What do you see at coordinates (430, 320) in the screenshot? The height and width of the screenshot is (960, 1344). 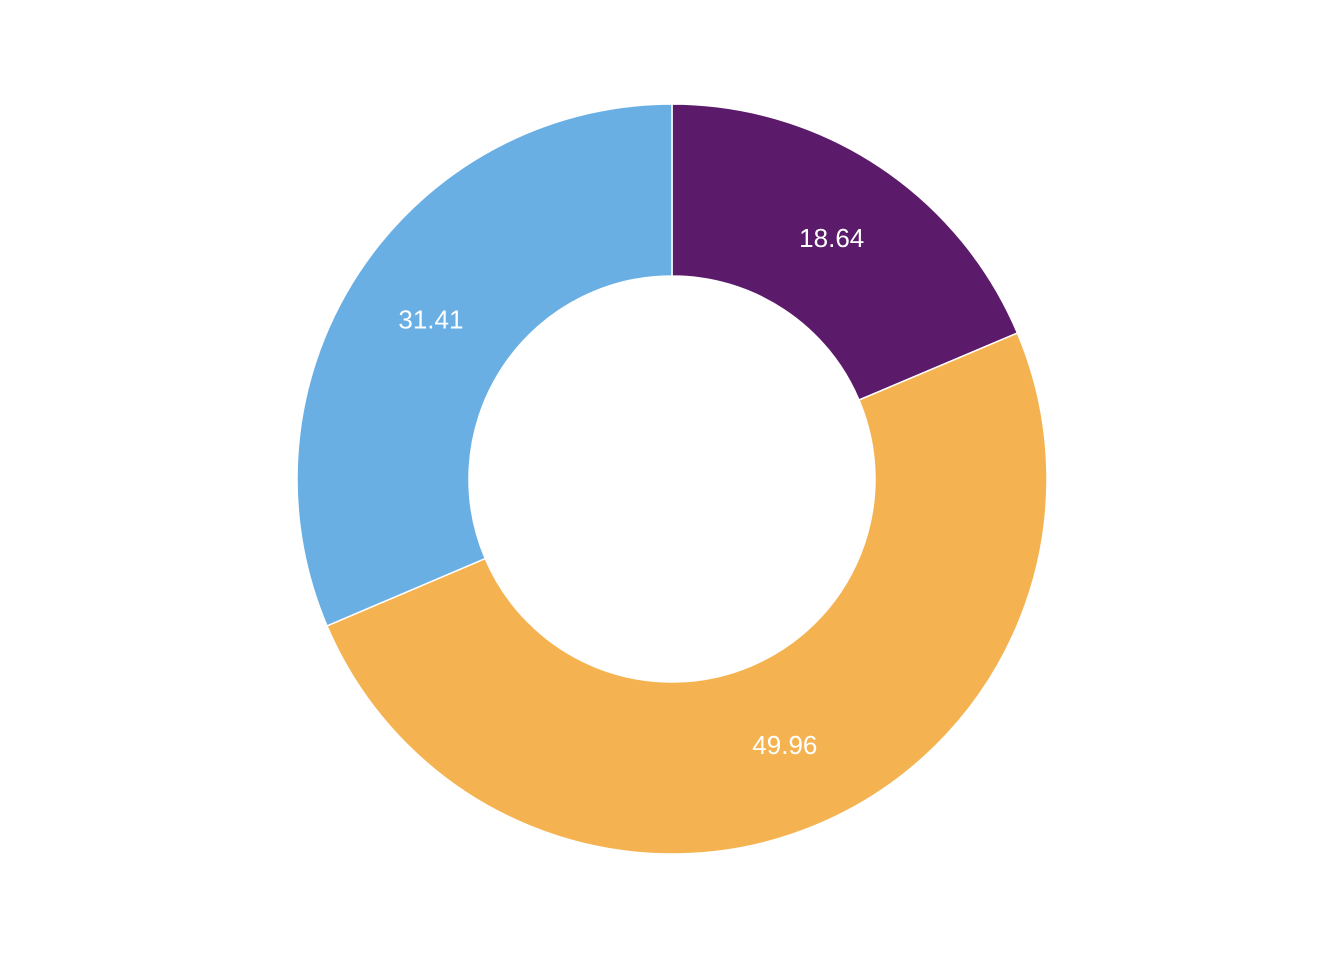 I see `slice-value-label-2: 31.41` at bounding box center [430, 320].